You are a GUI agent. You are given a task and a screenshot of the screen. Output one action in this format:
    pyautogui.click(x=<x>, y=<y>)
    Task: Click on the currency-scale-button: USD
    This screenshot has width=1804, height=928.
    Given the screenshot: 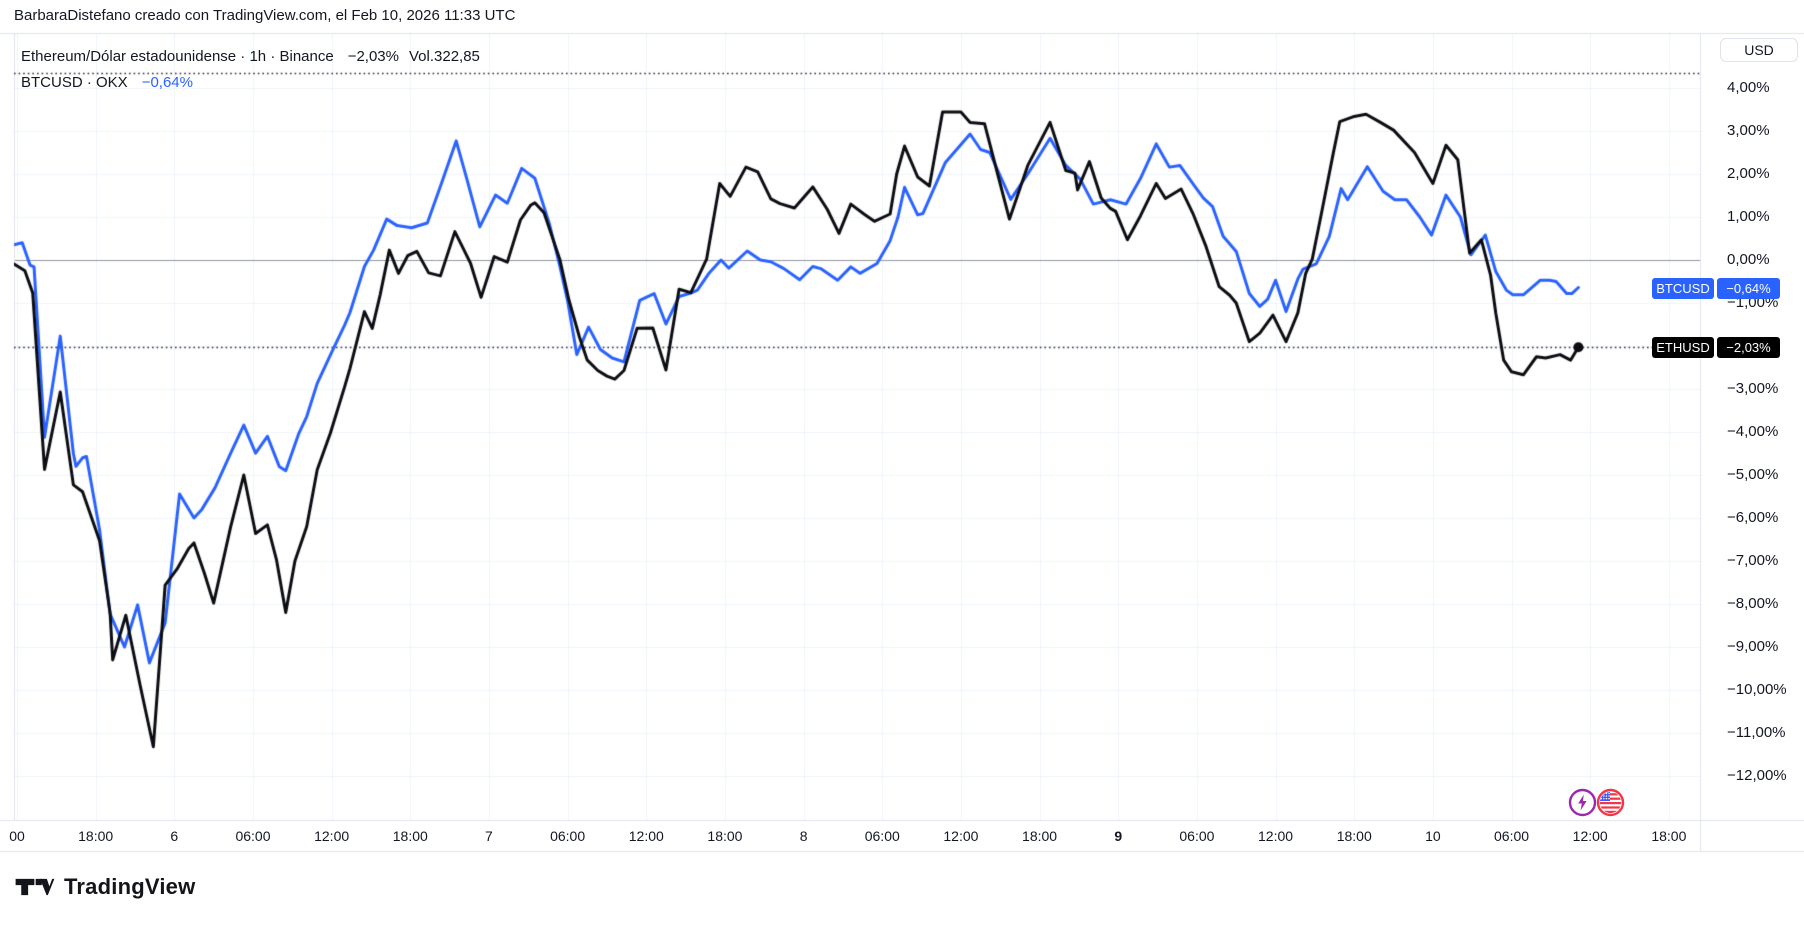 What is the action you would take?
    pyautogui.click(x=1759, y=50)
    